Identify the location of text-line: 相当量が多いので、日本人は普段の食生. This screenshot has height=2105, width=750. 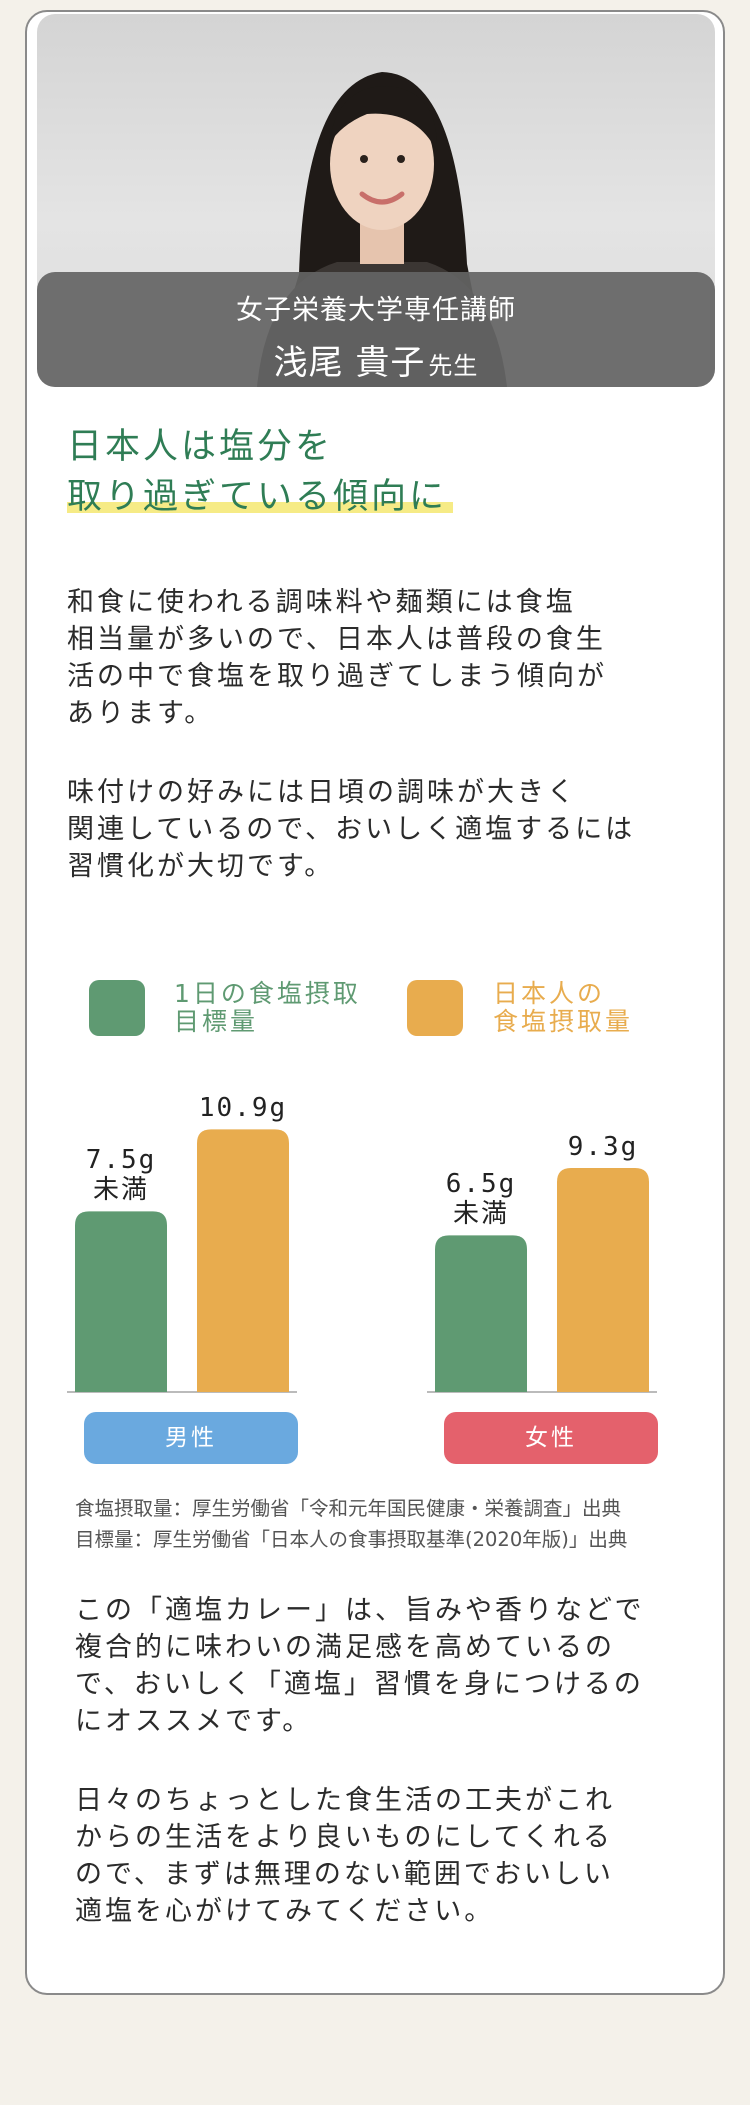
(336, 639).